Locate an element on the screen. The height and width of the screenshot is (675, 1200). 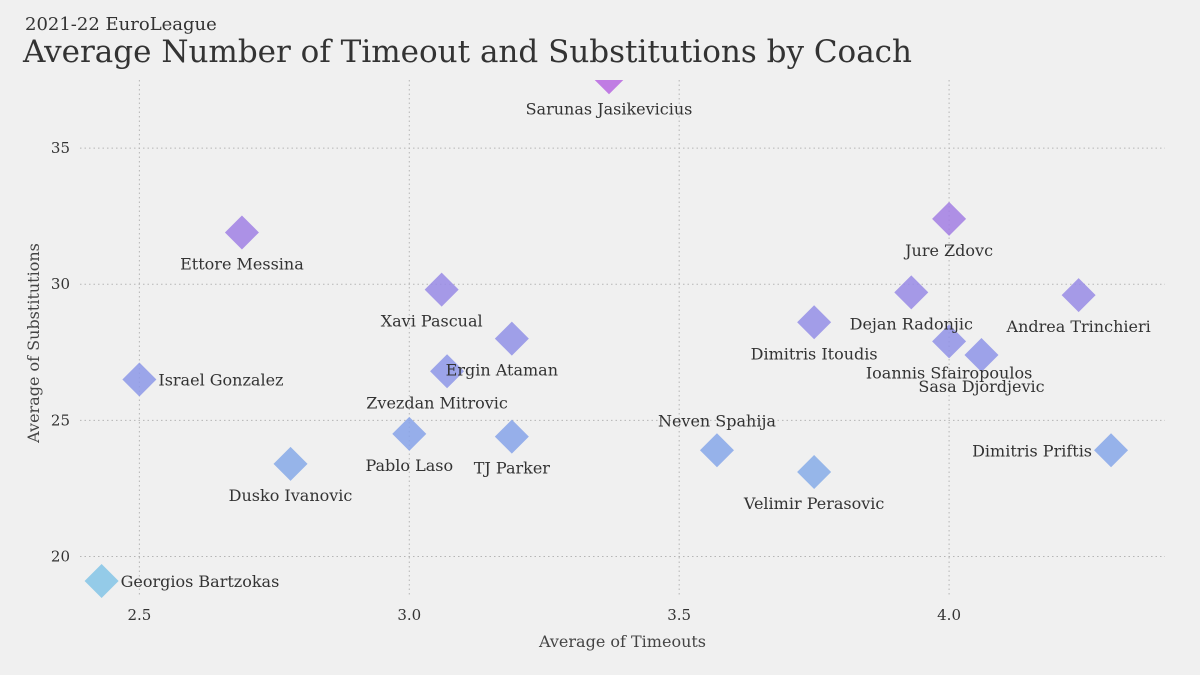
point-label: Ettore Messina is located at coordinates (242, 263).